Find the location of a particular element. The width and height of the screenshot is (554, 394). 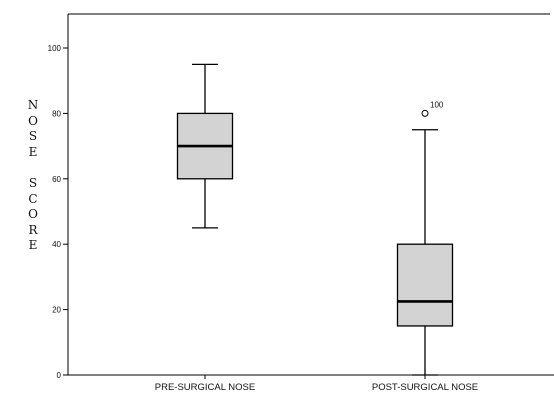

y-tick-layer: 0 20 40 60 80 100 is located at coordinates (58, 212).